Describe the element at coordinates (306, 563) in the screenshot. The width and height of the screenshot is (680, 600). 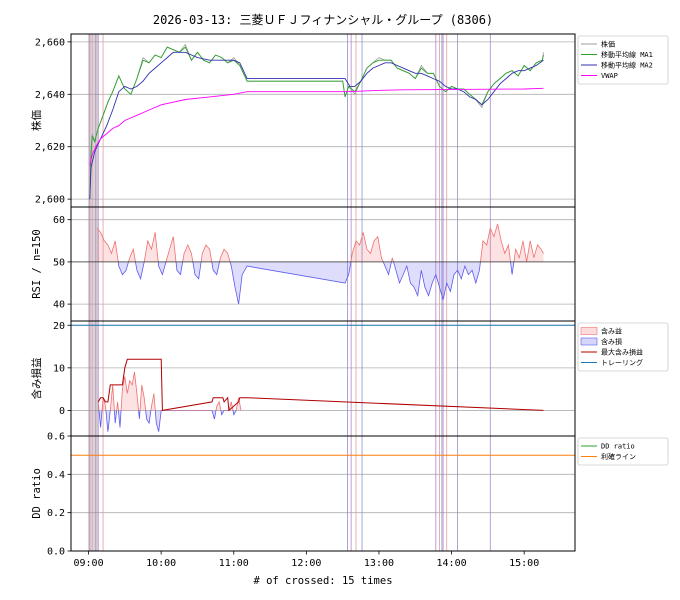
I see `x-tick-label: 12:00` at that location.